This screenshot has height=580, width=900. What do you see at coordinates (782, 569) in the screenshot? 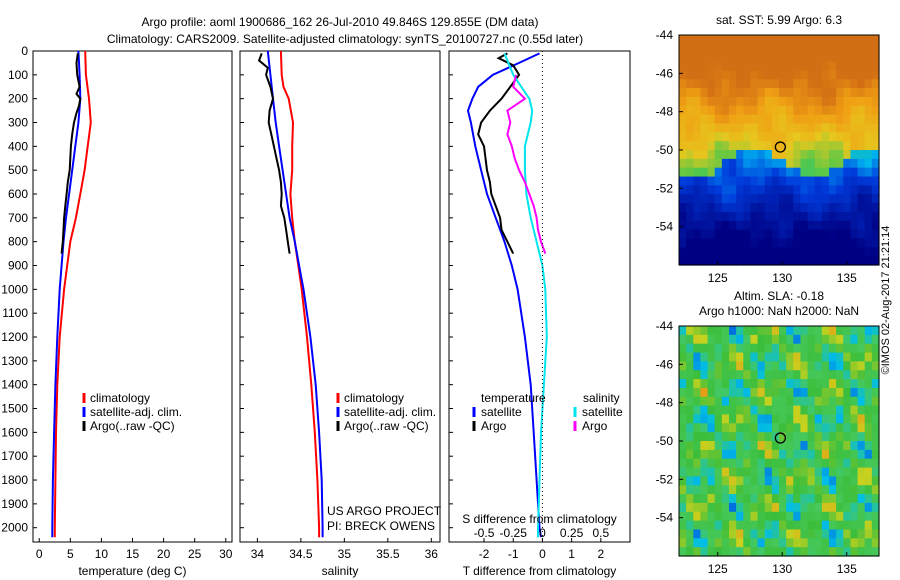
I see `x-tick-label: 130` at bounding box center [782, 569].